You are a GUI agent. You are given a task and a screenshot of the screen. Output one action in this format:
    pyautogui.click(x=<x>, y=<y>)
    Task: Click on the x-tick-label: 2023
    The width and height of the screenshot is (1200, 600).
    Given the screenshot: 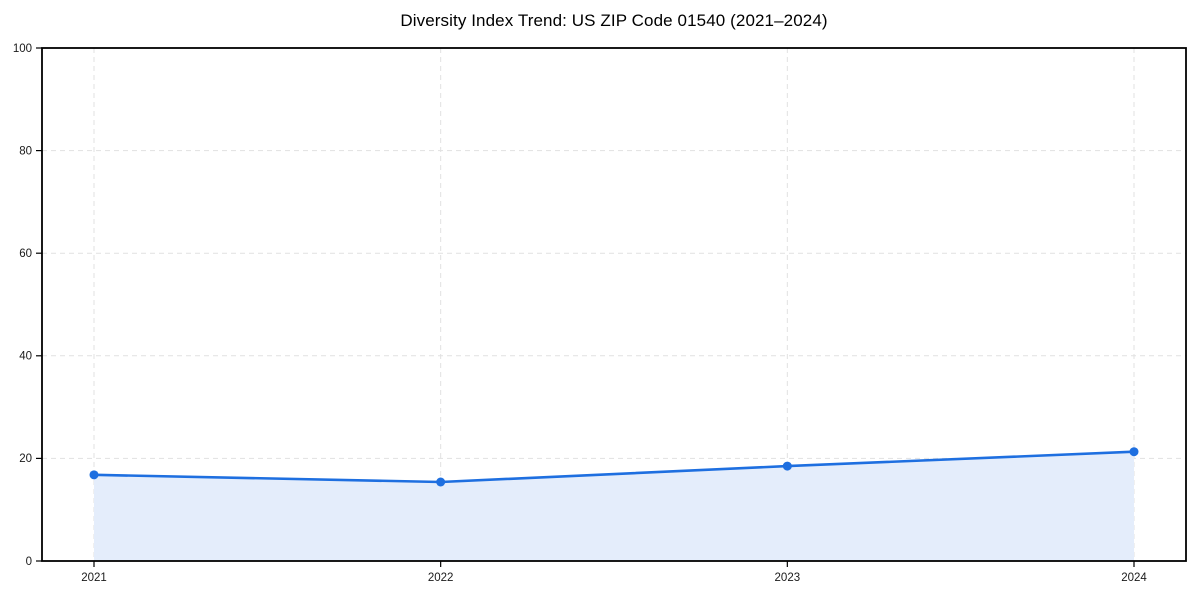 What is the action you would take?
    pyautogui.click(x=788, y=578)
    